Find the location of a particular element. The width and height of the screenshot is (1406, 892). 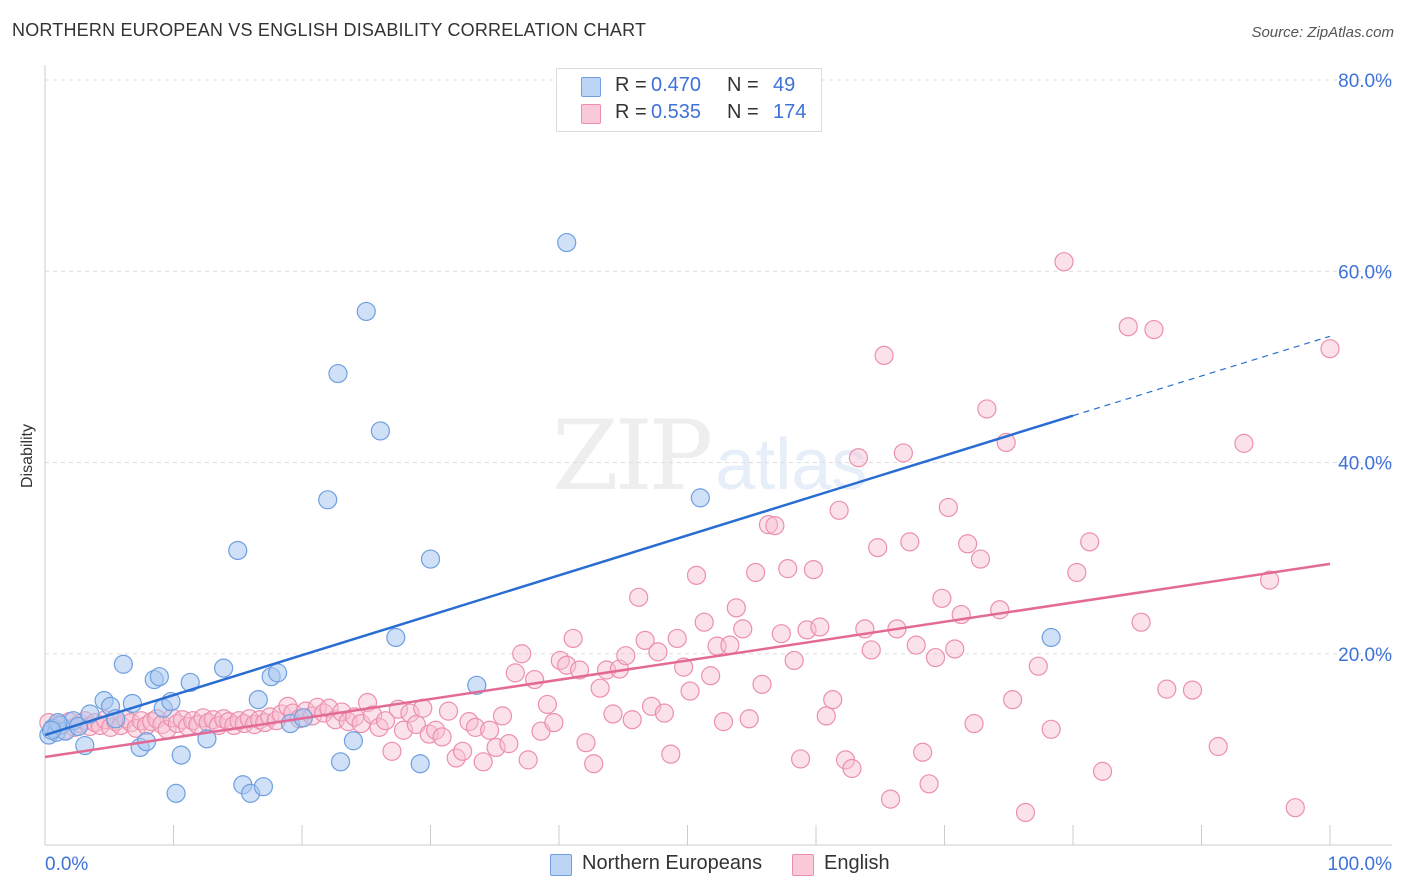

watermark-zip: ZIP is located at coordinates (632, 456).